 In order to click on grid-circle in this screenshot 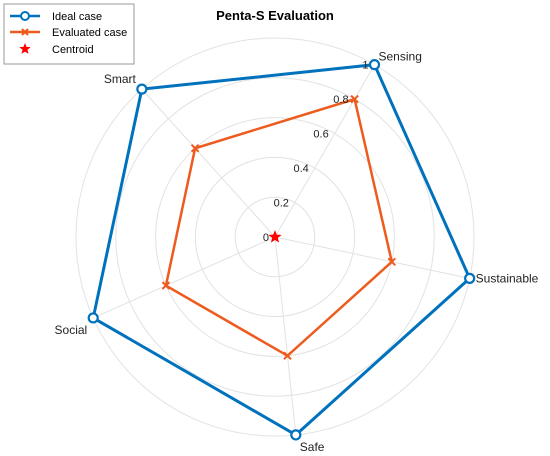, I will do `click(275, 237)`.